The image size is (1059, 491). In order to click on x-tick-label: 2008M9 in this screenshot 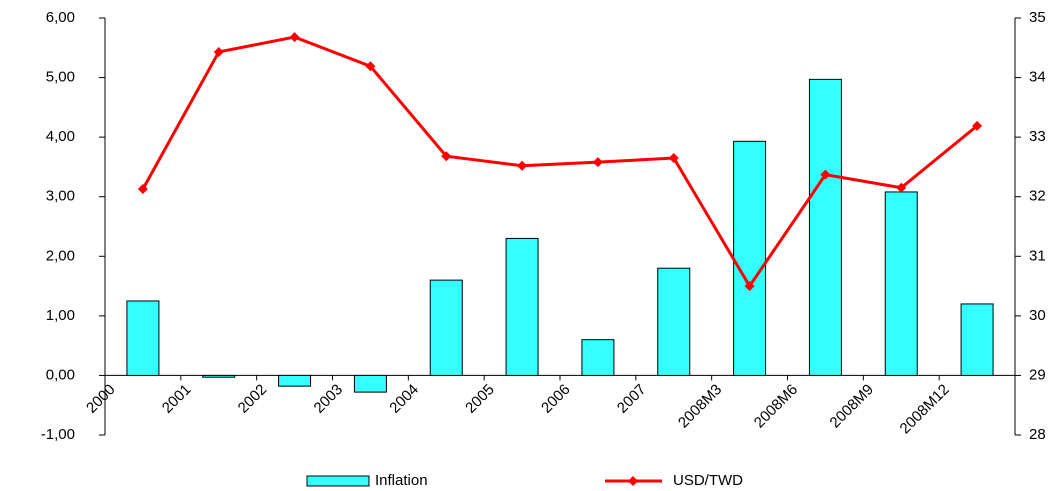, I will do `click(852, 406)`.